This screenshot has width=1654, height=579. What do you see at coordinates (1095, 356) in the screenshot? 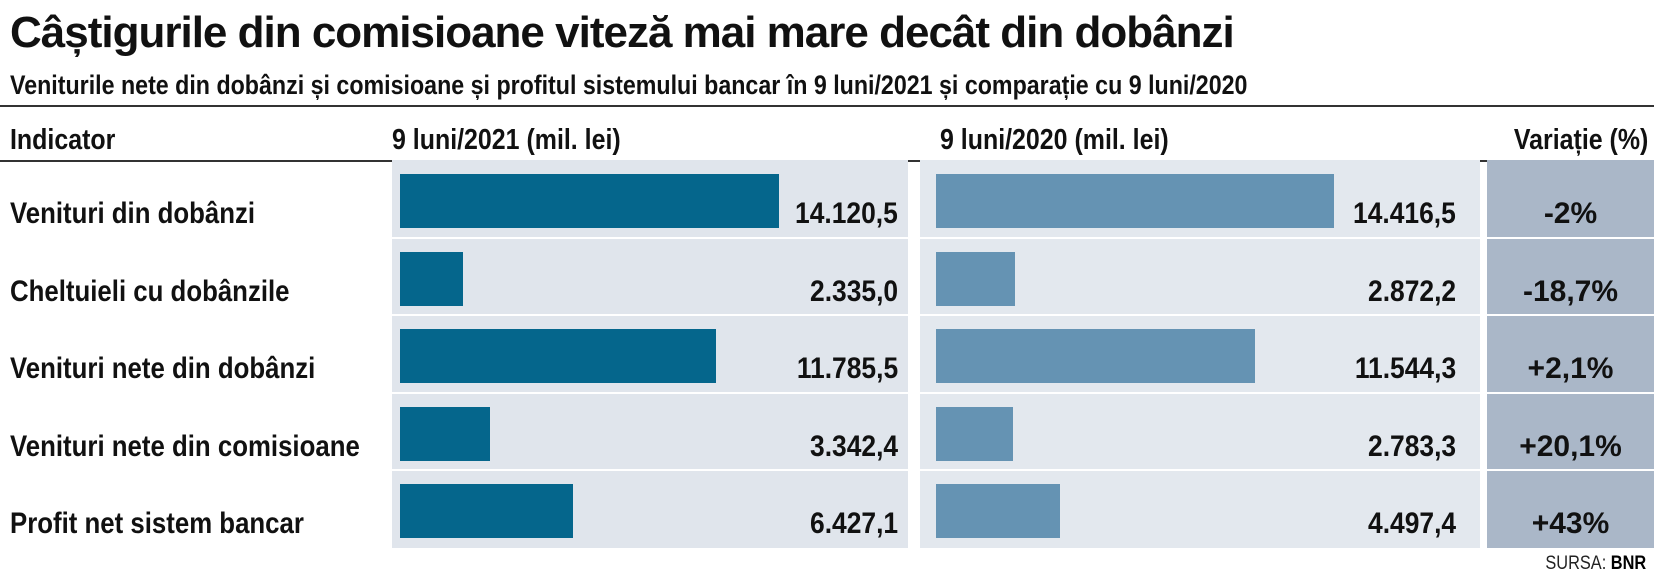
I see `bar-2020-venituri-nete-din-dobanzi` at bounding box center [1095, 356].